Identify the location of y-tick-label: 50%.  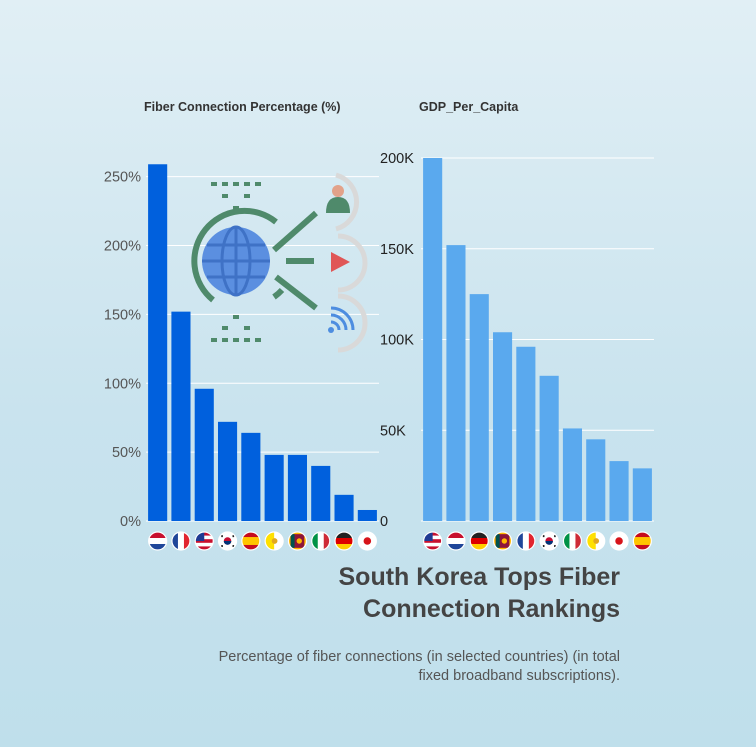
(126, 453).